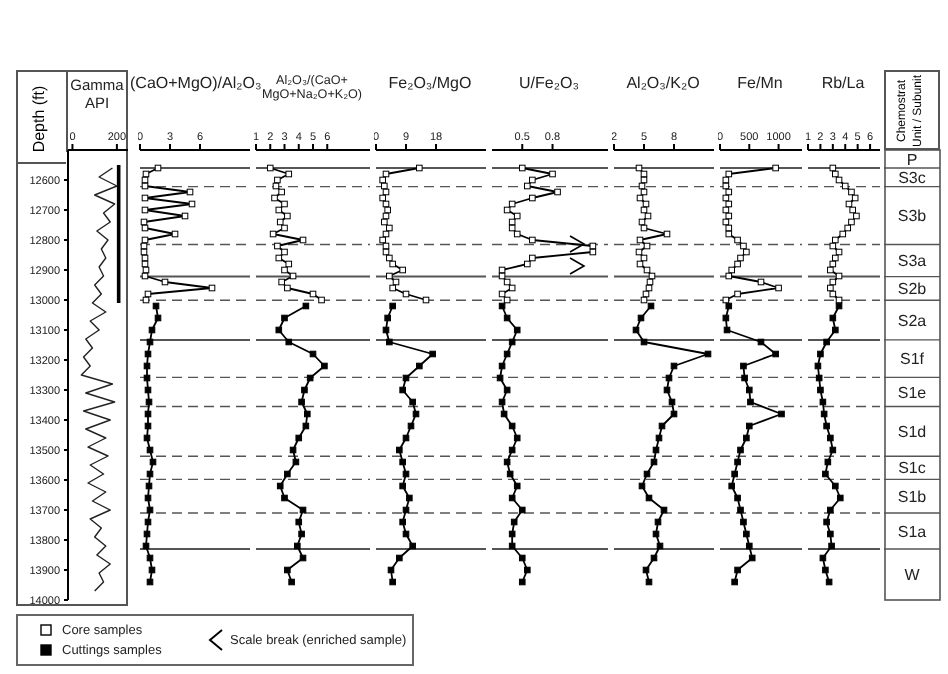 This screenshot has height=674, width=948. Describe the element at coordinates (912, 575) in the screenshot. I see `text: W` at that location.